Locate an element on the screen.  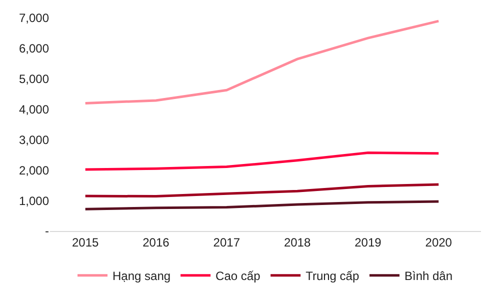
x-tick-label: 2019 is located at coordinates (368, 242).